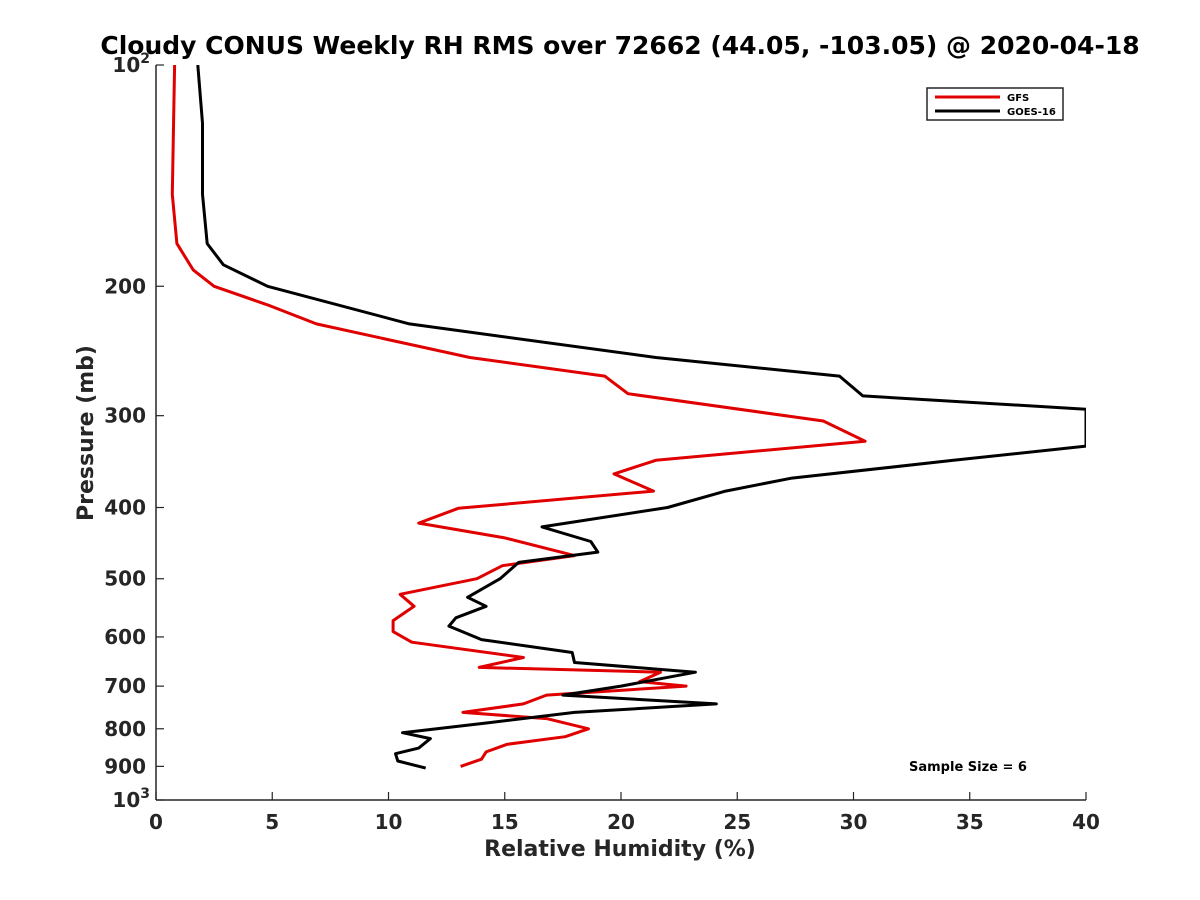  What do you see at coordinates (125, 286) in the screenshot?
I see `y-tick-label: 200` at bounding box center [125, 286].